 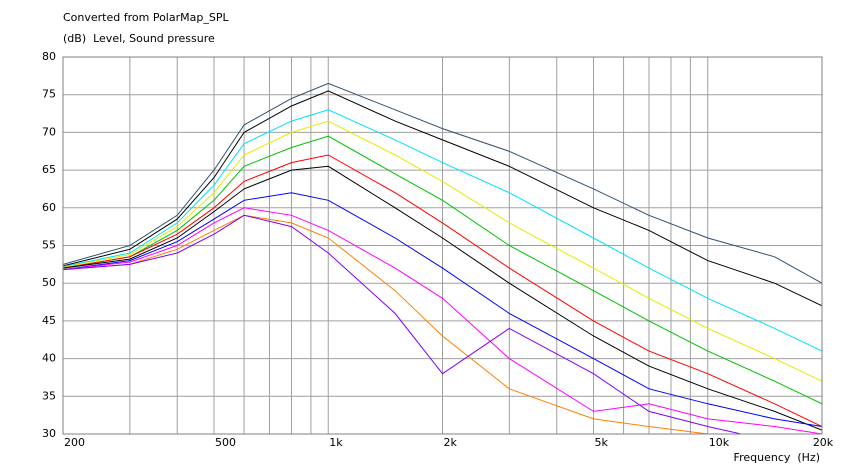 I want to click on y-tick-label: 45, so click(x=49, y=320).